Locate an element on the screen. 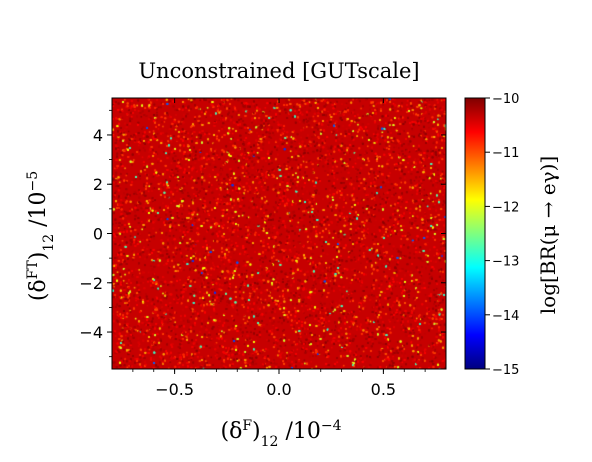 This screenshot has width=592, height=462. colorbar-tick-label: −14 is located at coordinates (505, 316).